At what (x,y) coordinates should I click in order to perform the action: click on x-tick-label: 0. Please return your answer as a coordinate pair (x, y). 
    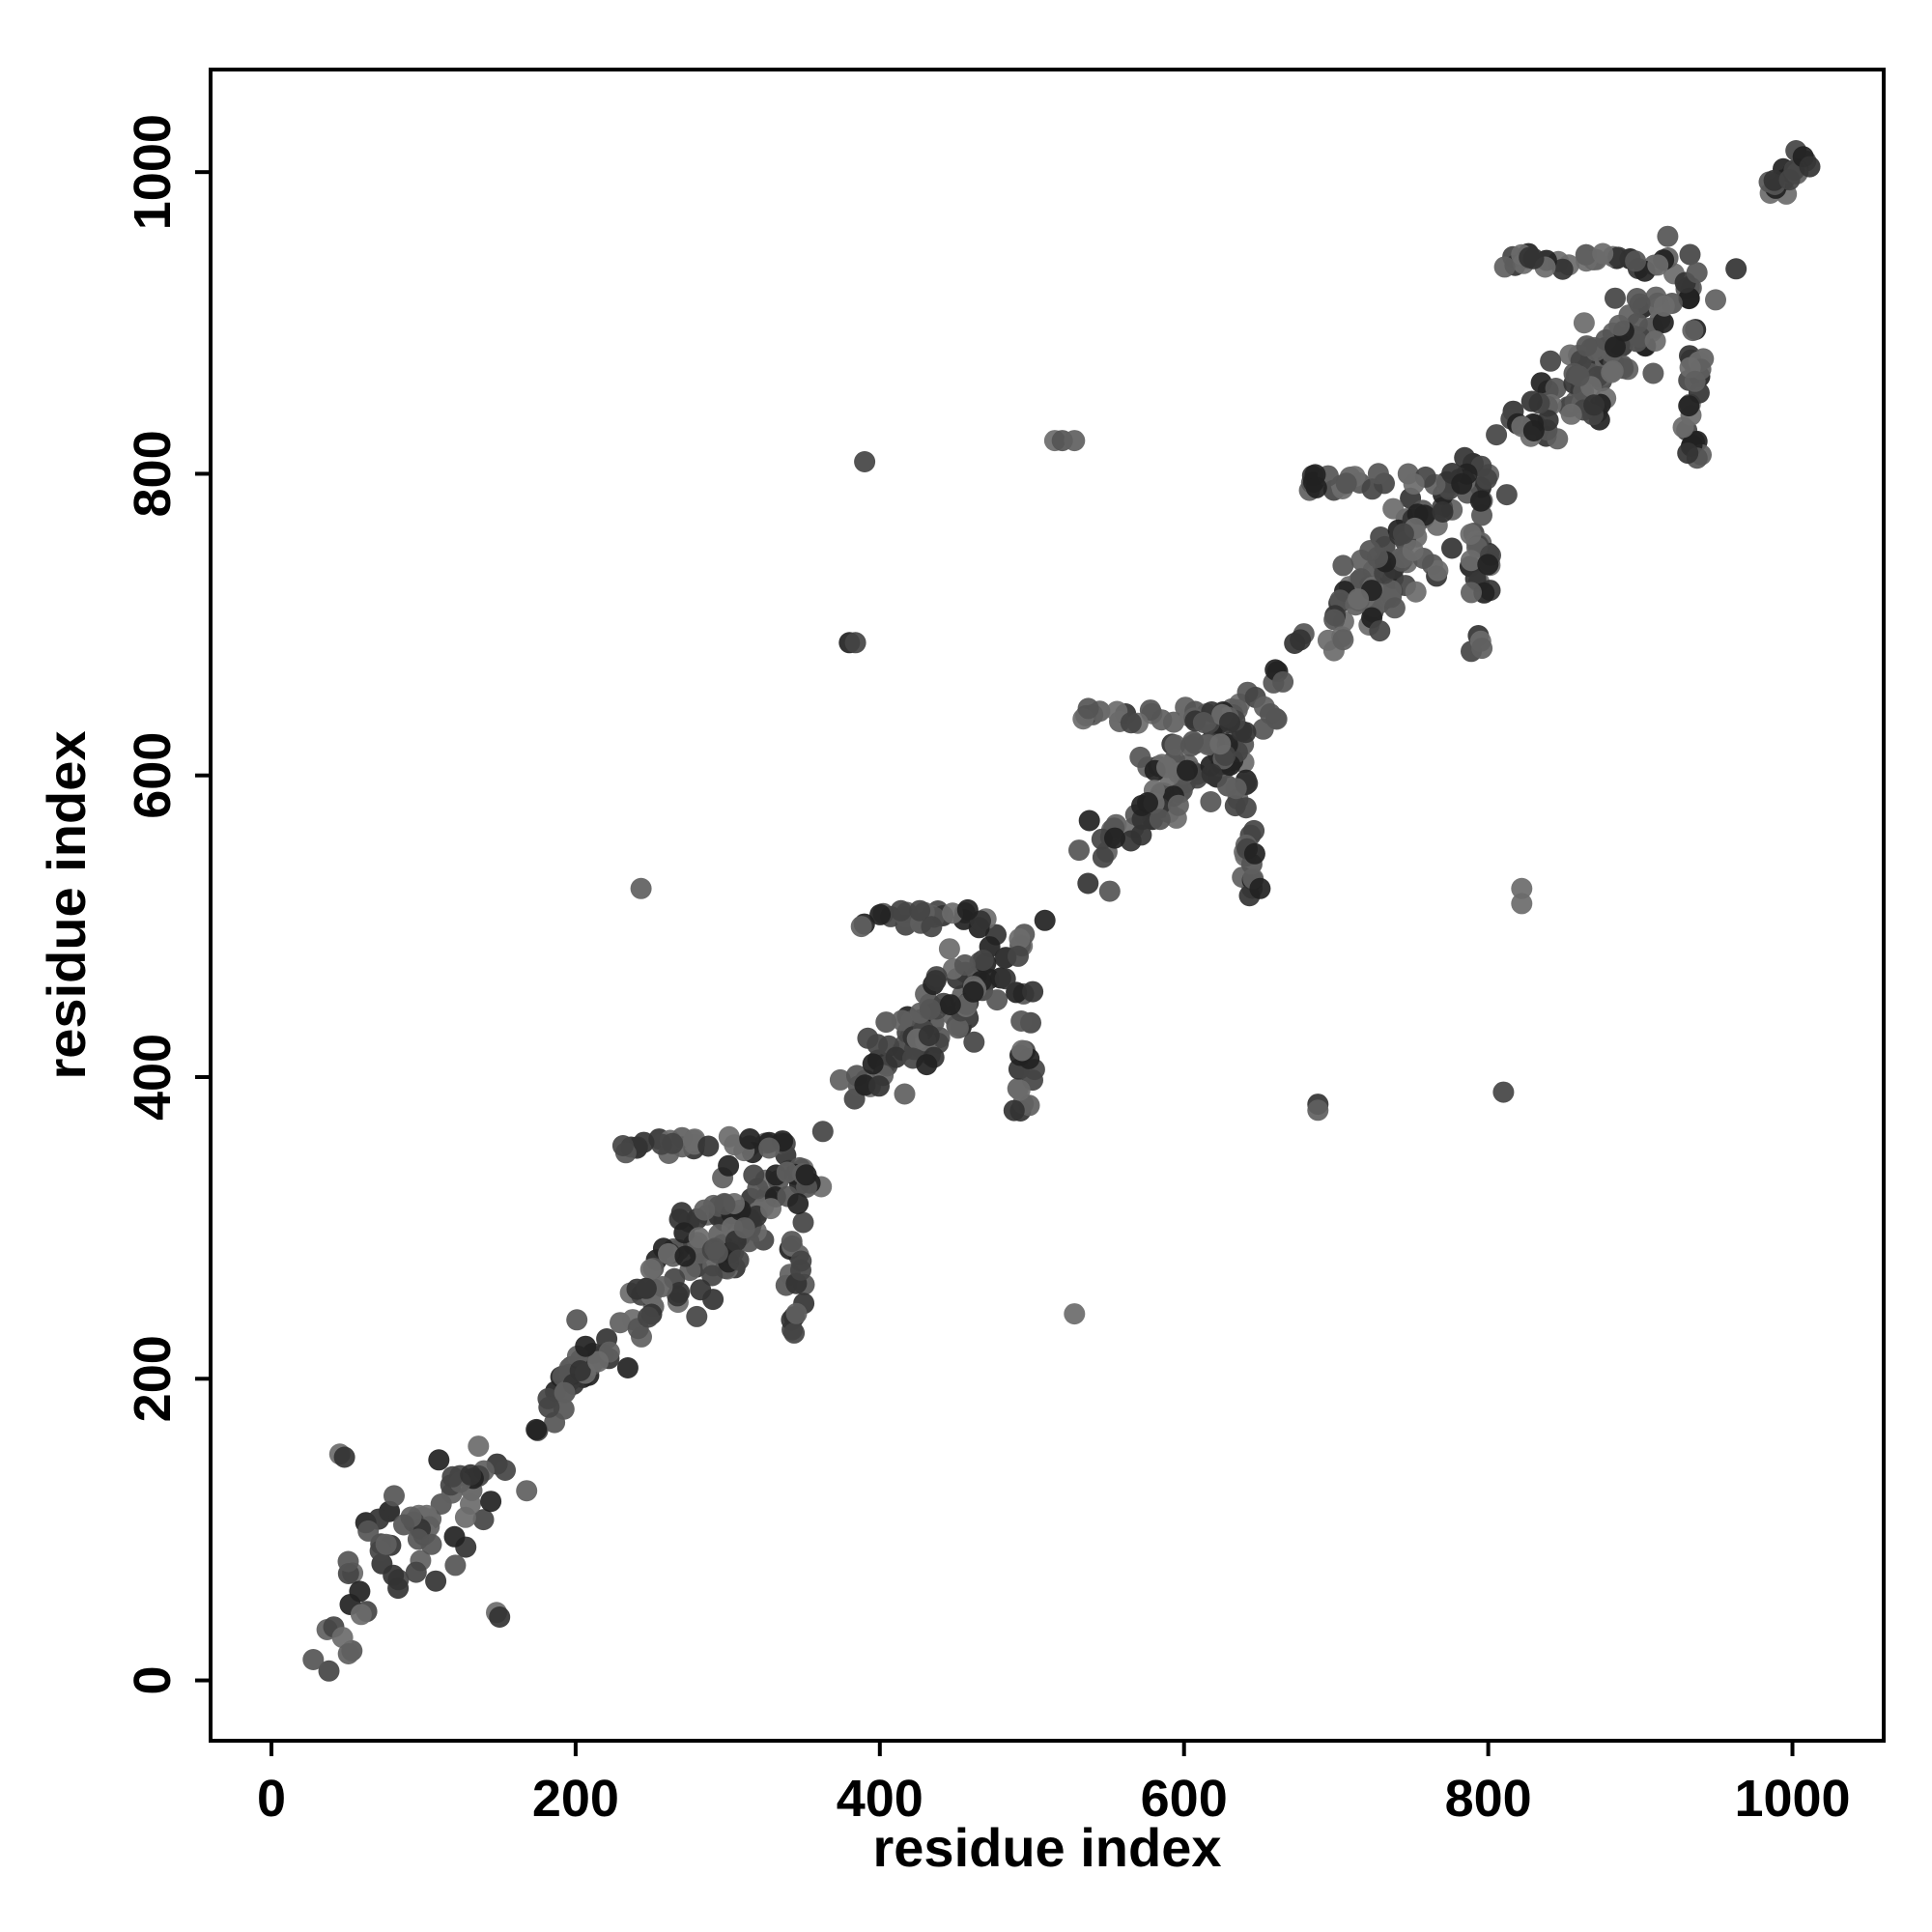
    Looking at the image, I should click on (271, 1799).